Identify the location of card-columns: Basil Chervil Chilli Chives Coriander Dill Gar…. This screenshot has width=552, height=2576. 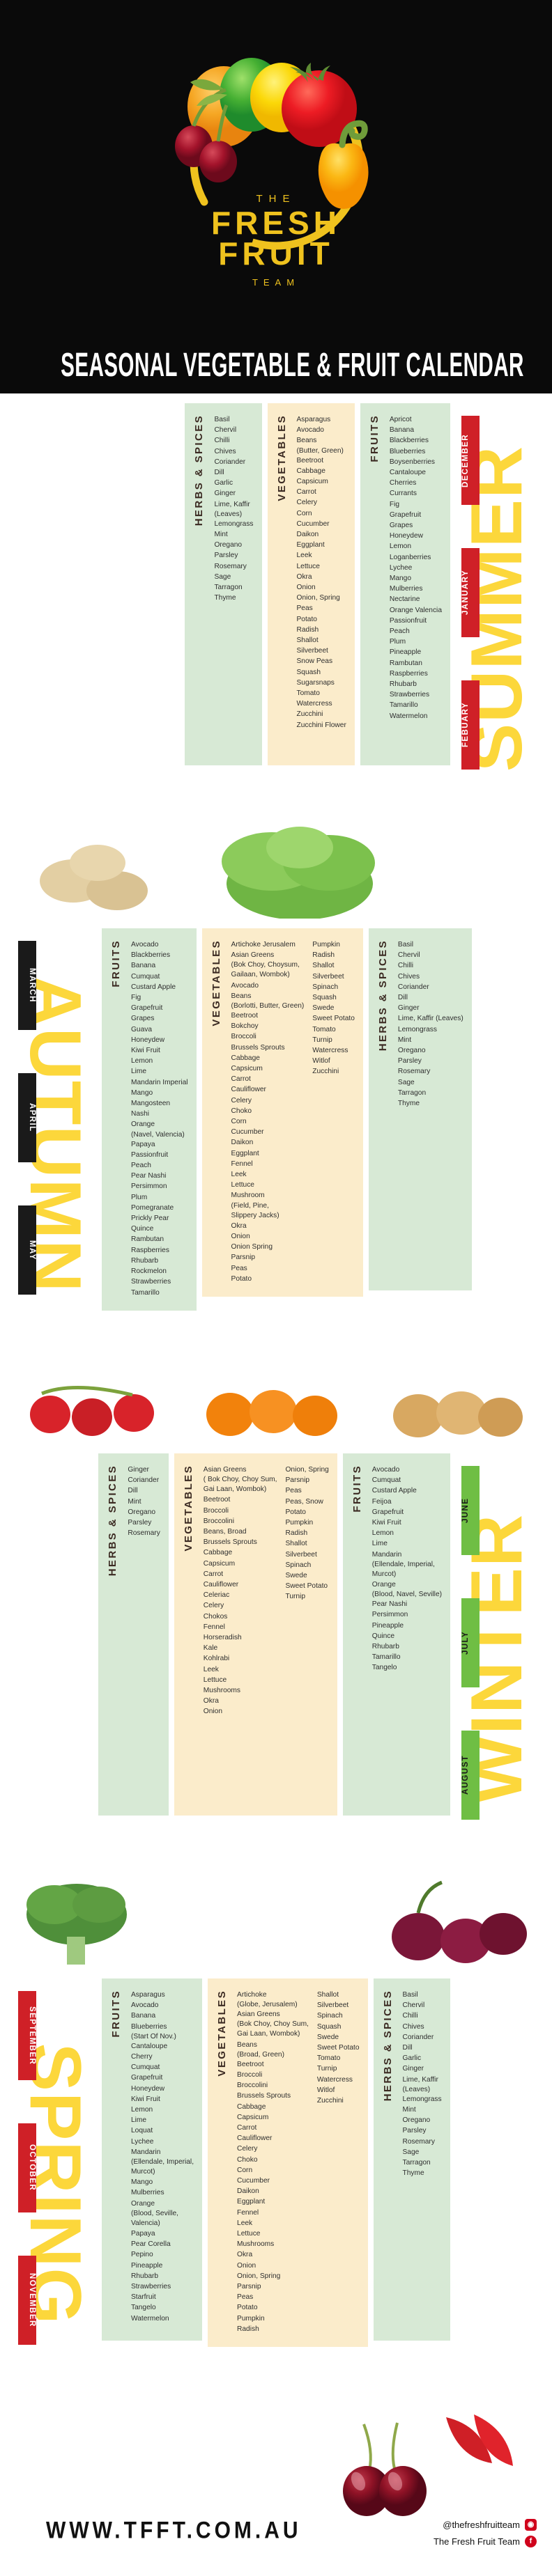
(233, 509).